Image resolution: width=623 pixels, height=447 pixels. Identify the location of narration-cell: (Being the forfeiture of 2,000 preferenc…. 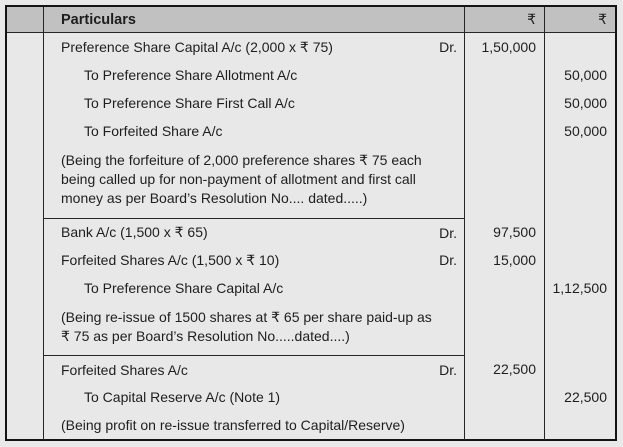
(254, 181).